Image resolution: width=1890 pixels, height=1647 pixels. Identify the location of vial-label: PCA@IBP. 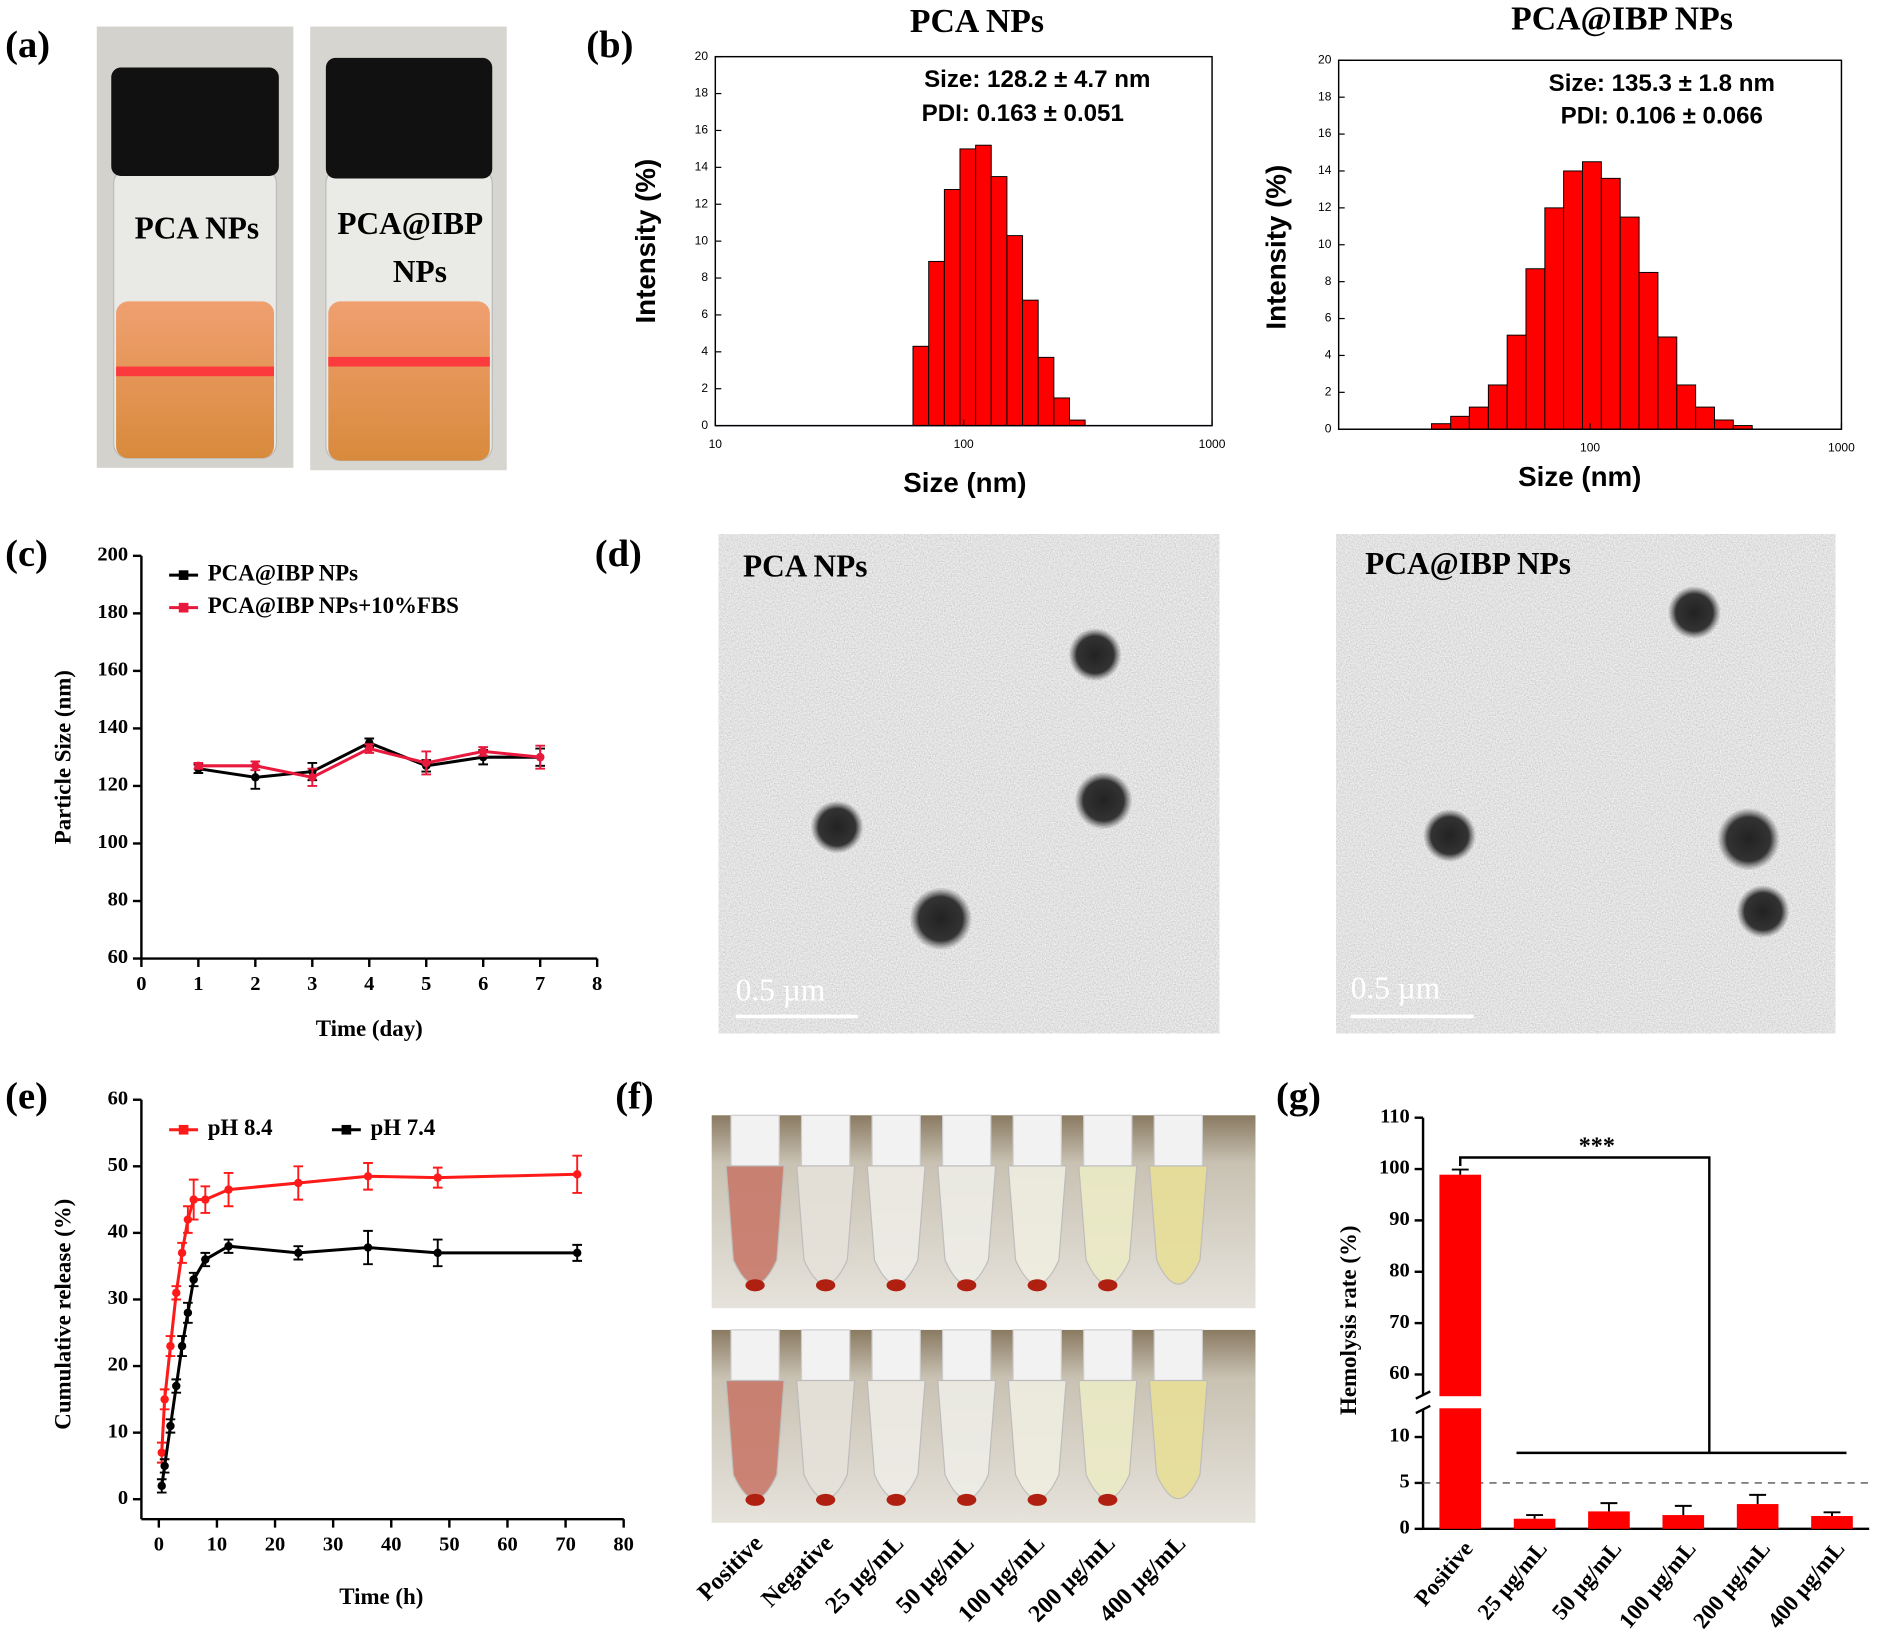
(410, 223).